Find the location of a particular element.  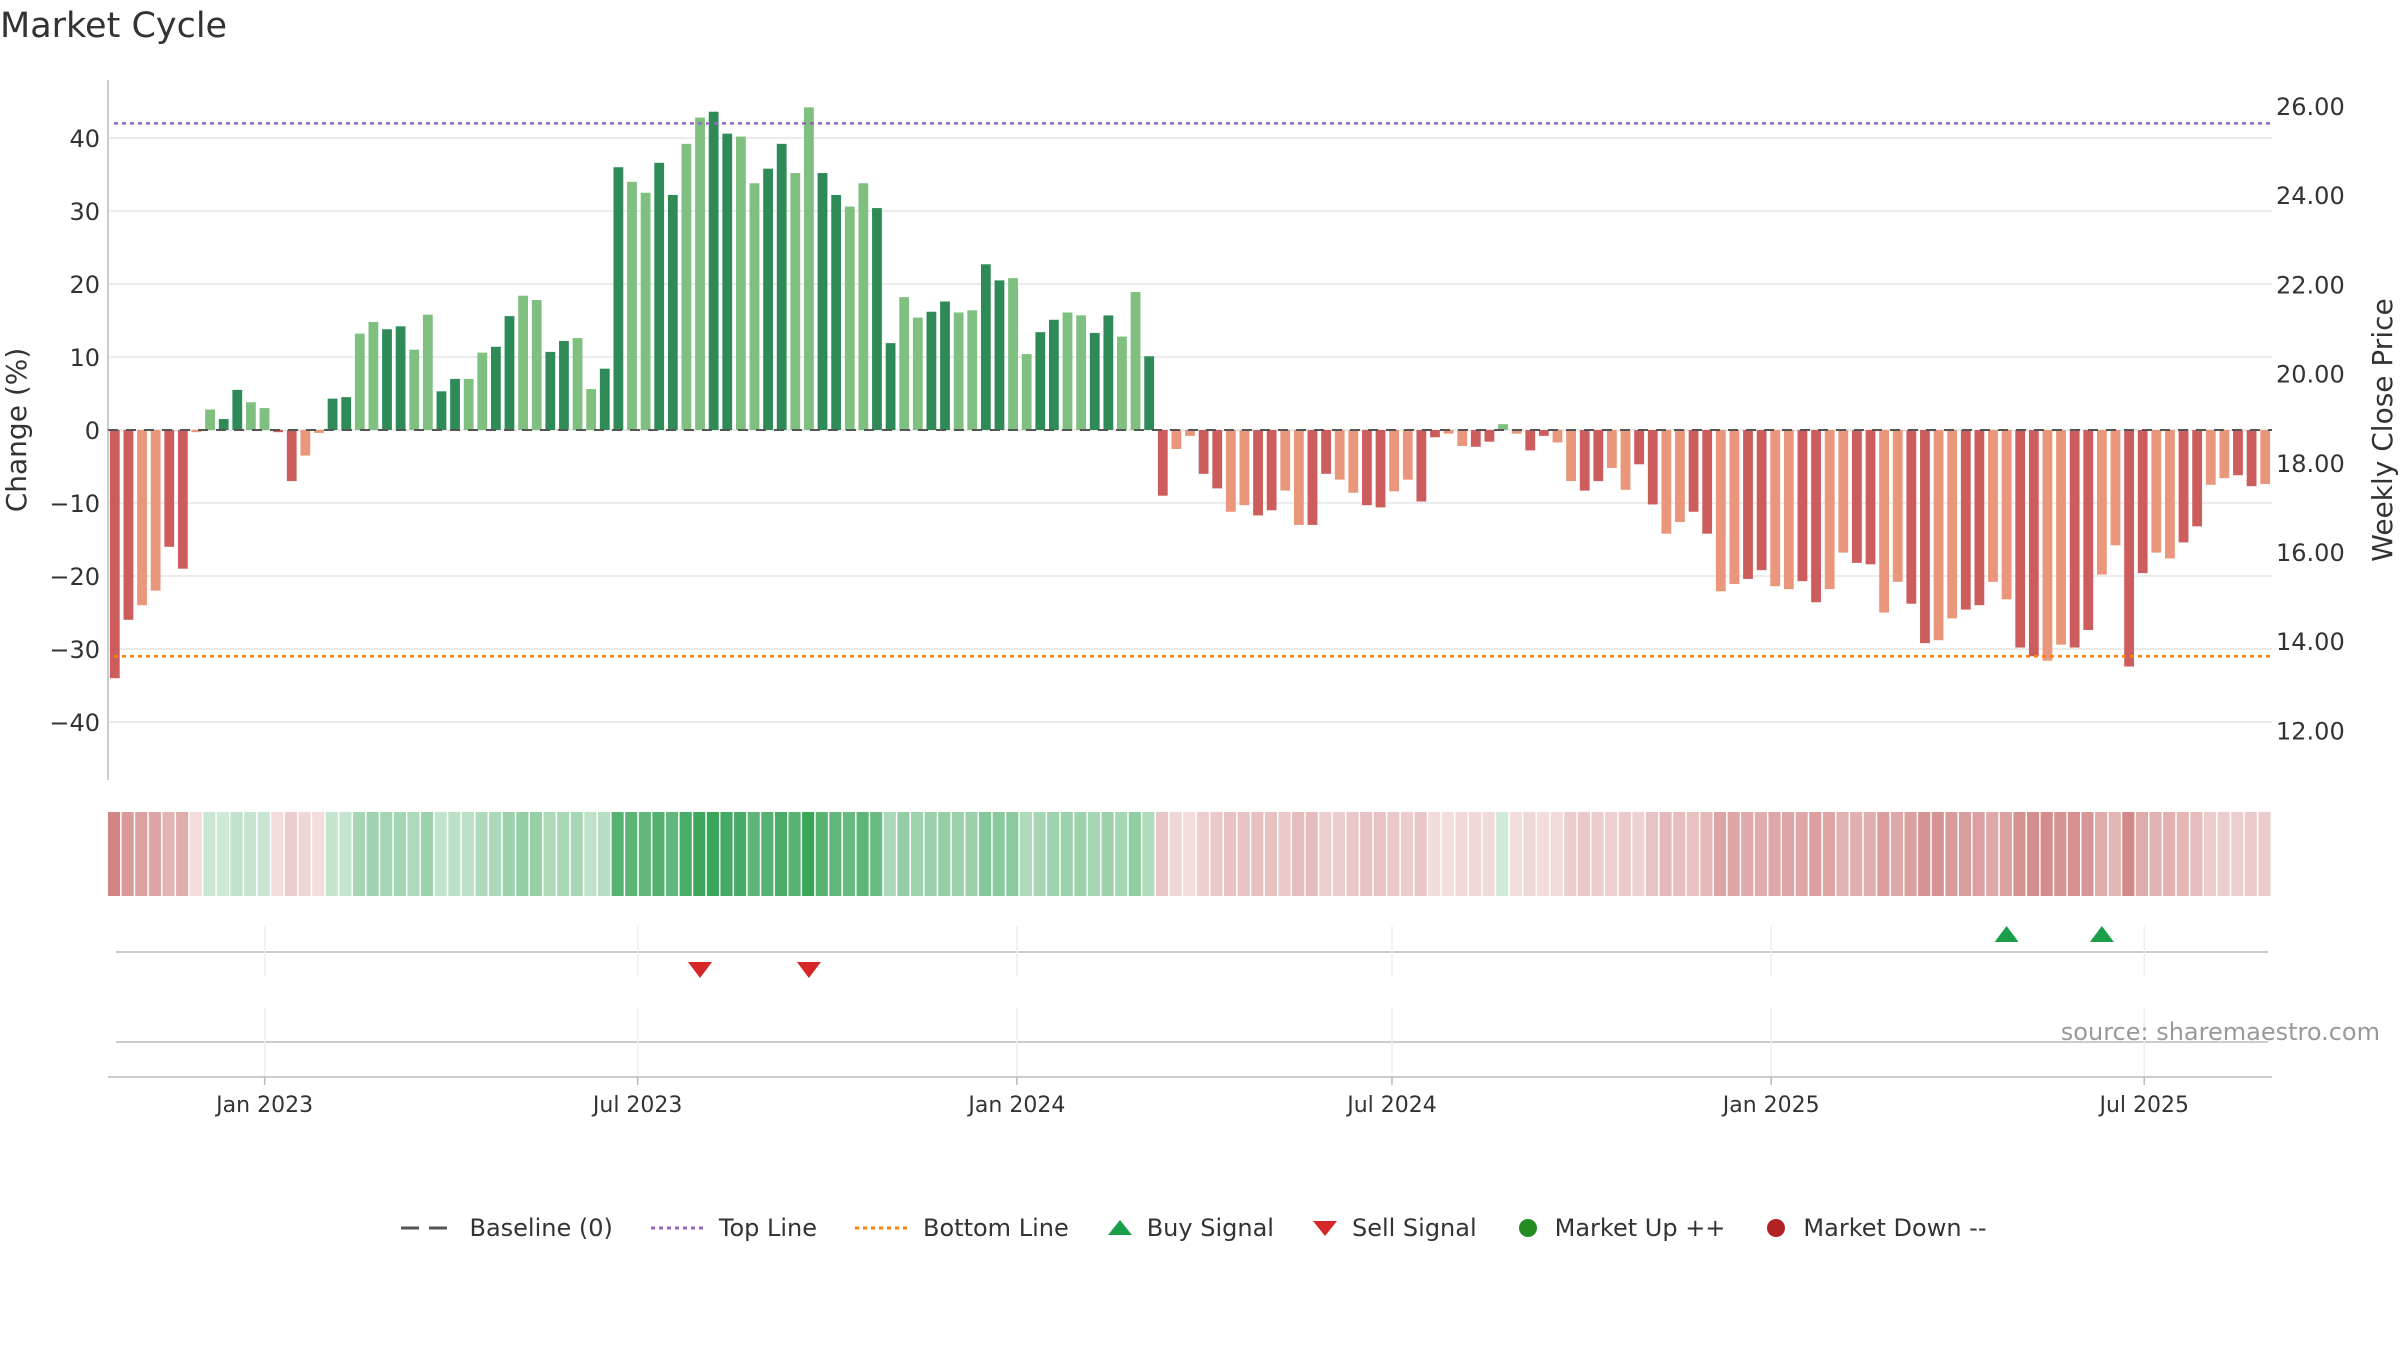

legend-label-market-up: Market Up ++ is located at coordinates (1640, 1228).